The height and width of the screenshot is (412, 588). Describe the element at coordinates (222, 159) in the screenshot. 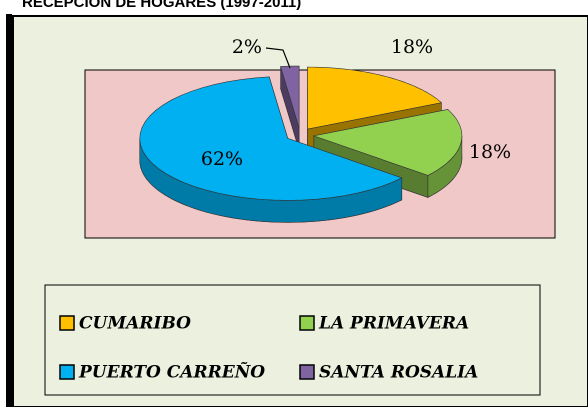

I see `data-label: 62%` at that location.